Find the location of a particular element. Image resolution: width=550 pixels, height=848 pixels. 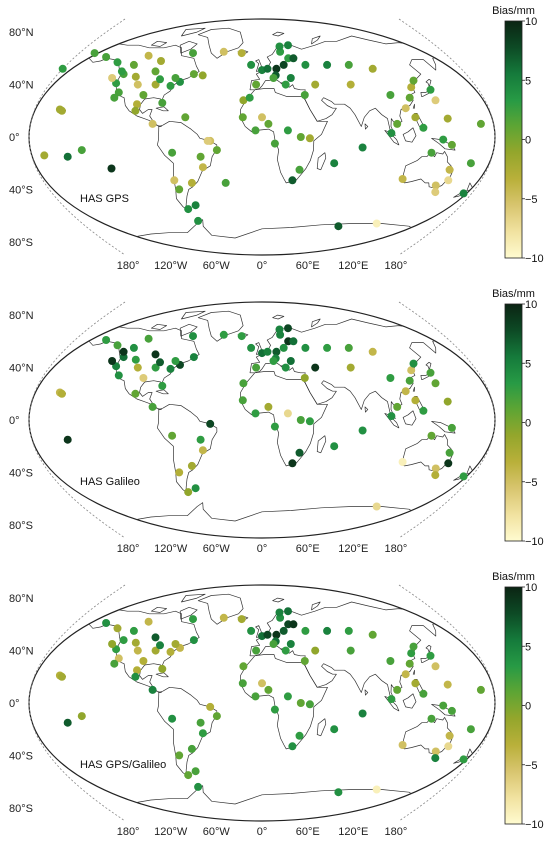

lon-tick-label: 120°E is located at coordinates (353, 266).